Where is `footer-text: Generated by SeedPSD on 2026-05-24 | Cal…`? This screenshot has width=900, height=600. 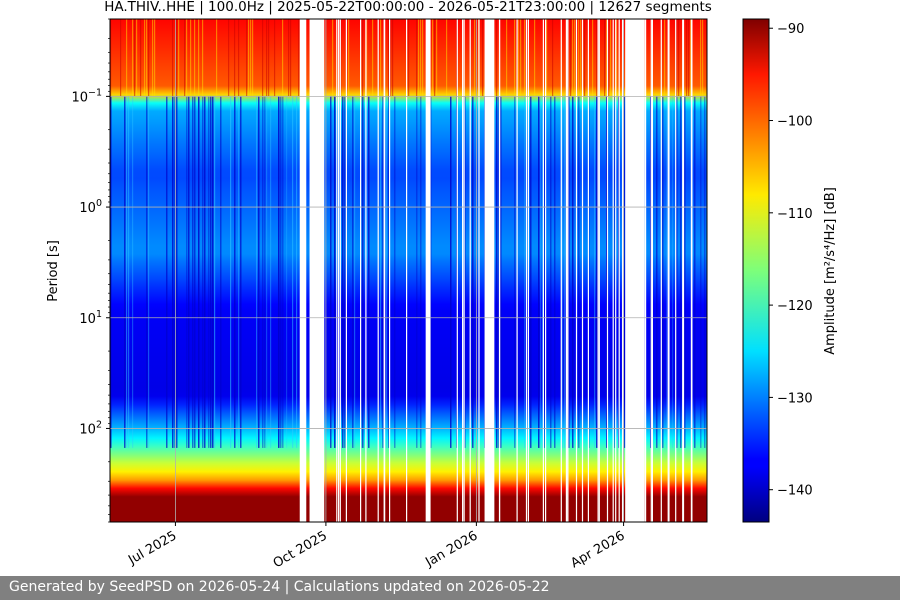 footer-text: Generated by SeedPSD on 2026-05-24 | Cal… is located at coordinates (279, 587).